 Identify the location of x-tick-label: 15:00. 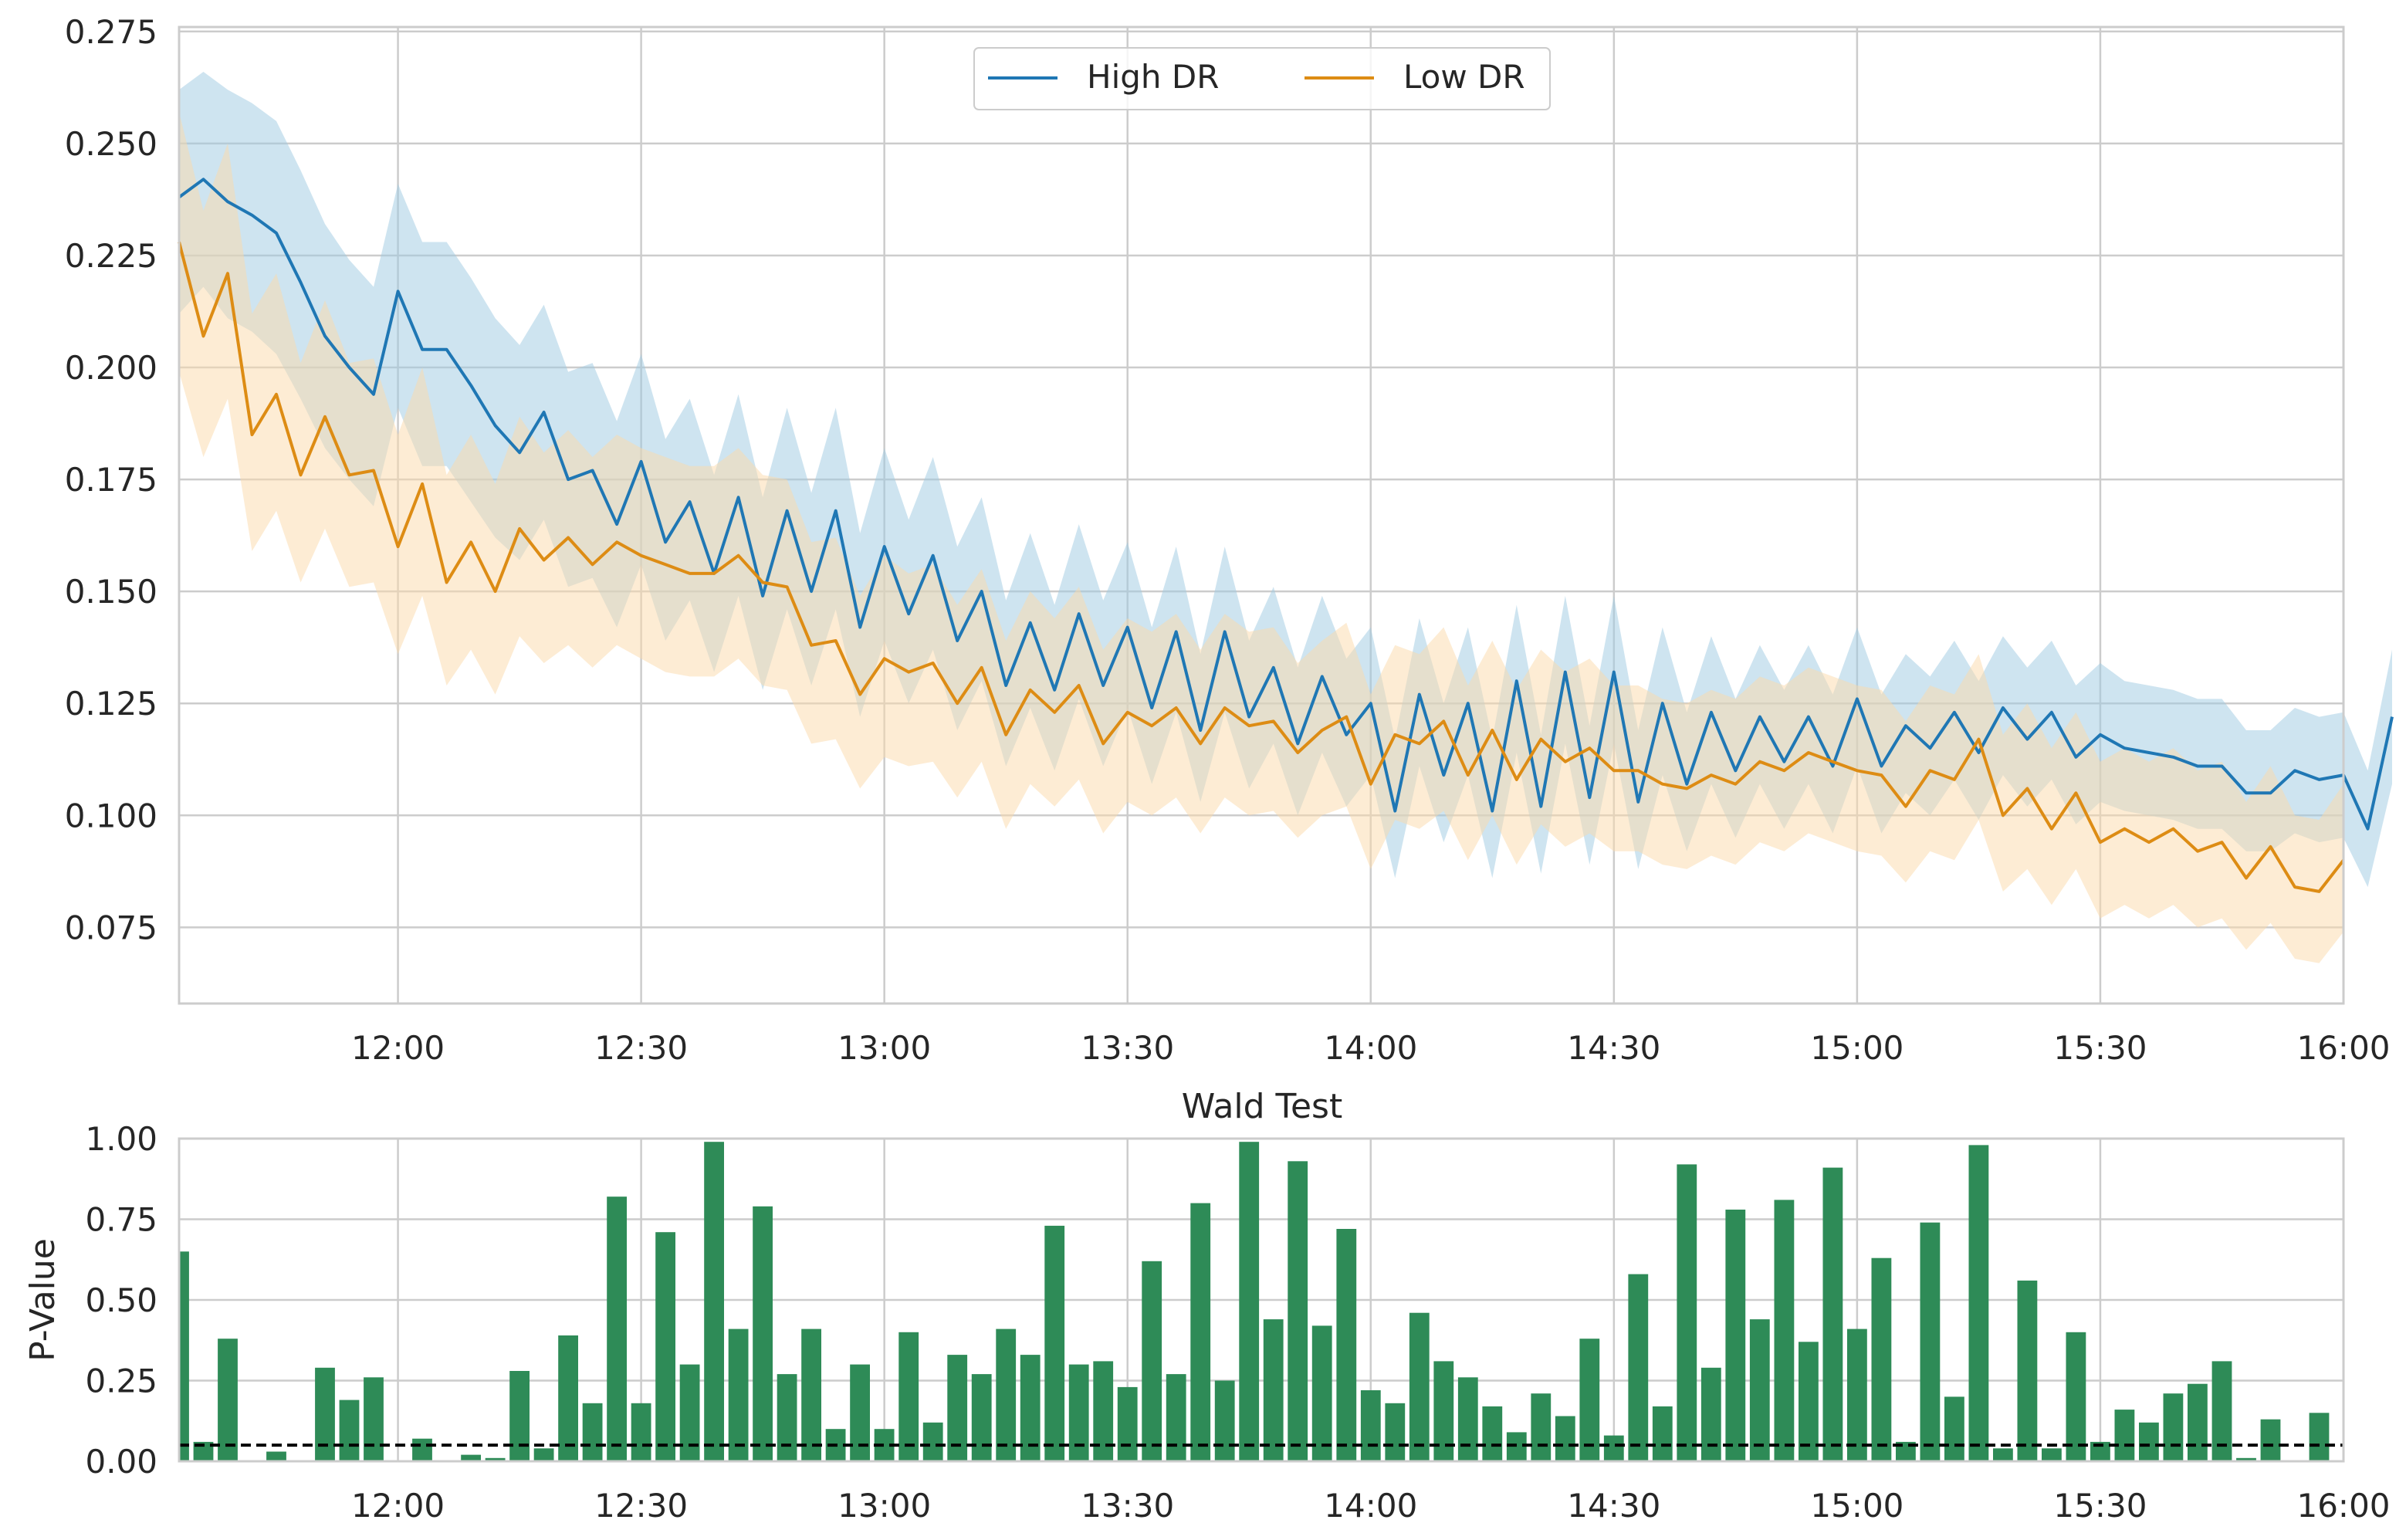
(1856, 1506).